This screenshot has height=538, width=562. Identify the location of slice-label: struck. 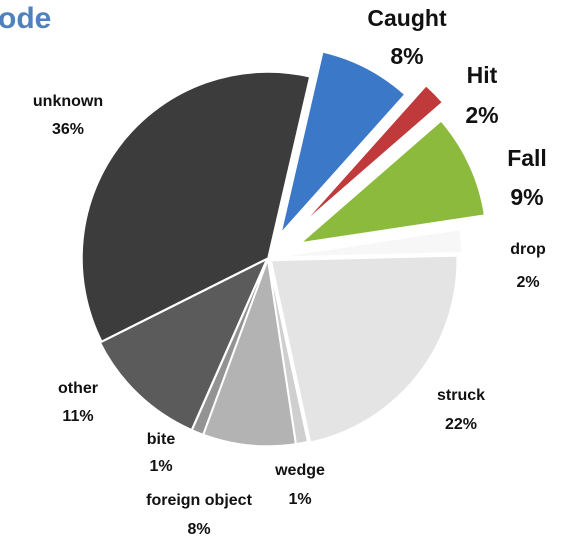
(461, 395).